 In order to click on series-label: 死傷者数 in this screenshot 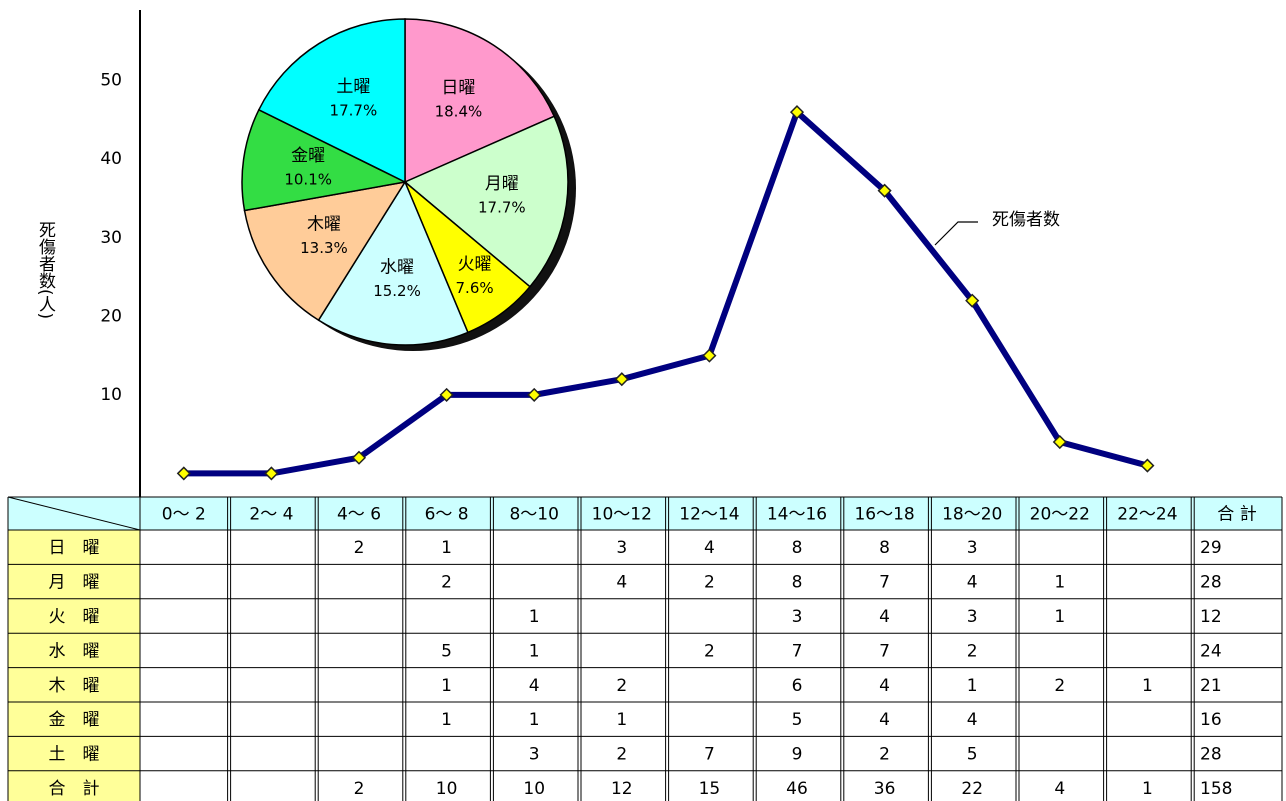, I will do `click(1026, 220)`.